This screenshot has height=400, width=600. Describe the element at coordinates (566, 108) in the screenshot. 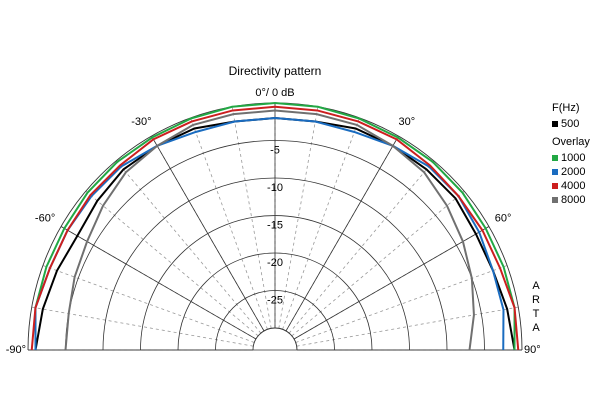

I see `legend-title: F(Hz)` at that location.